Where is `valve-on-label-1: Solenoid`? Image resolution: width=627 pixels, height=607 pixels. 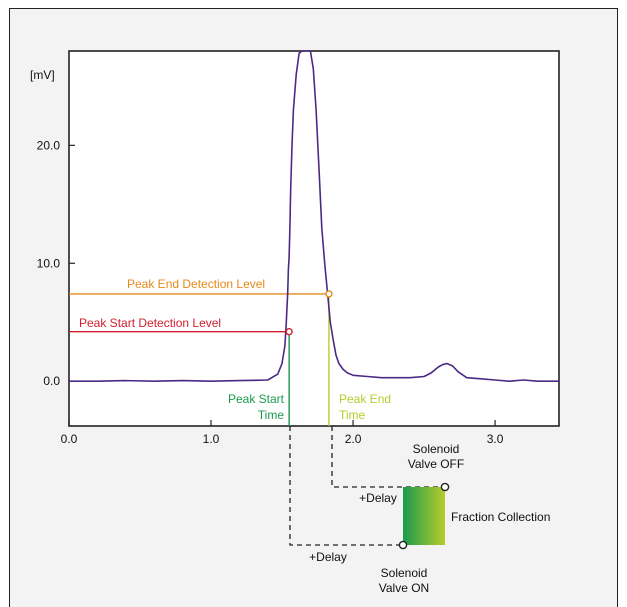
valve-on-label-1: Solenoid is located at coordinates (404, 573).